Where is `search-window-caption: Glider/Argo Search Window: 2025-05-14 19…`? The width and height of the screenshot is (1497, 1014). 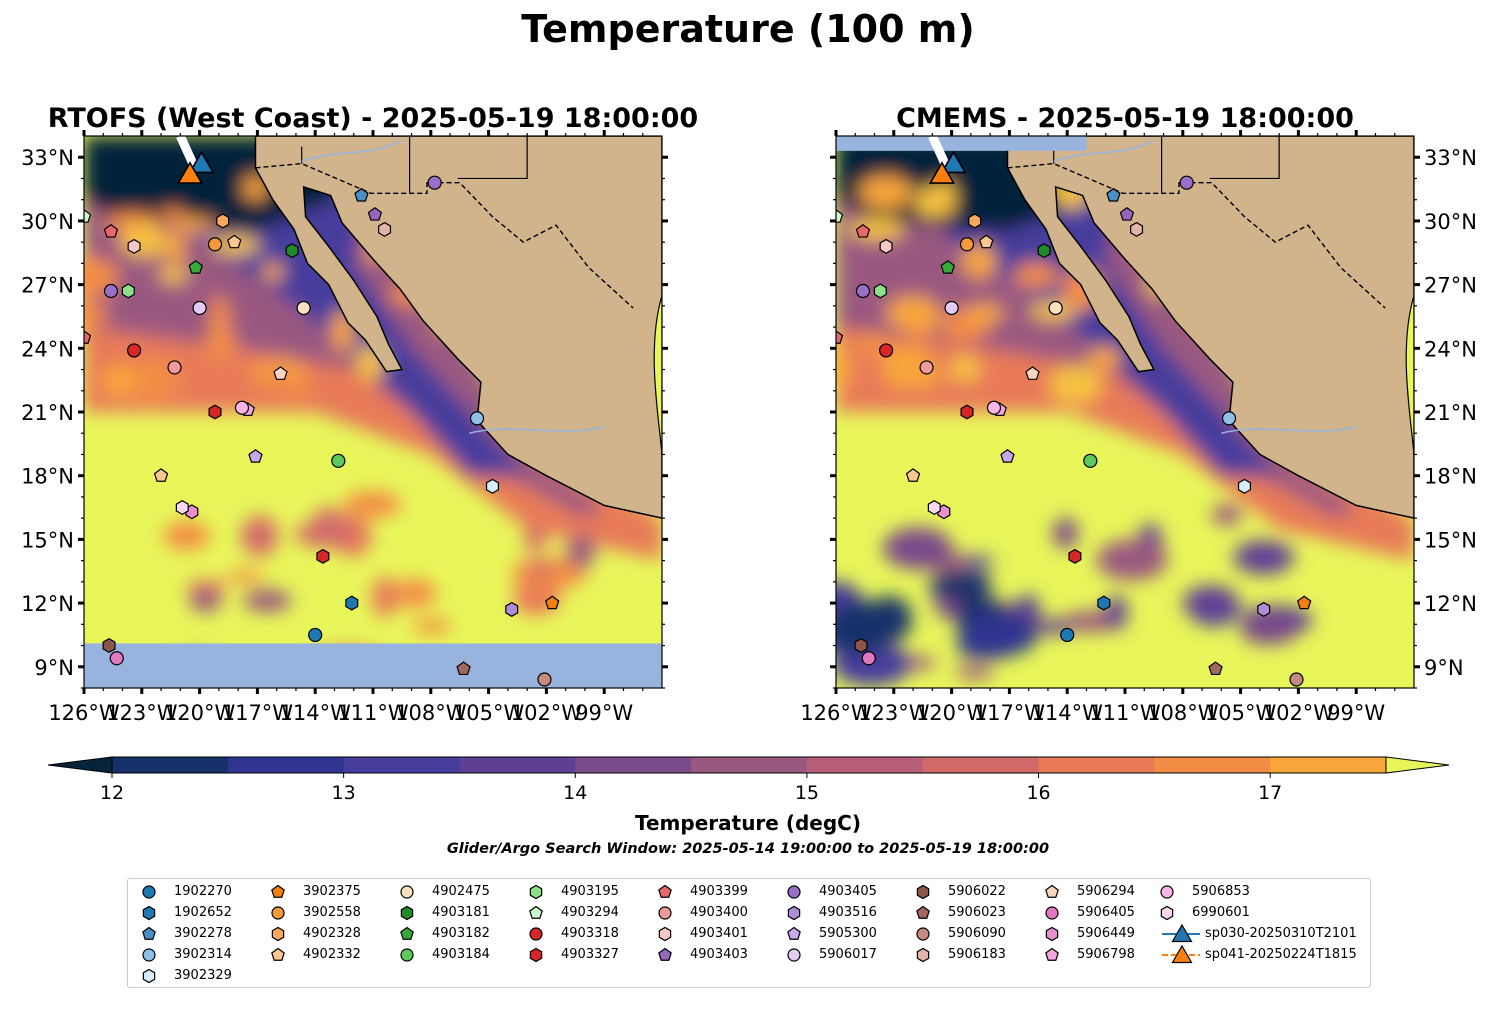
search-window-caption: Glider/Argo Search Window: 2025-05-14 19… is located at coordinates (748, 849).